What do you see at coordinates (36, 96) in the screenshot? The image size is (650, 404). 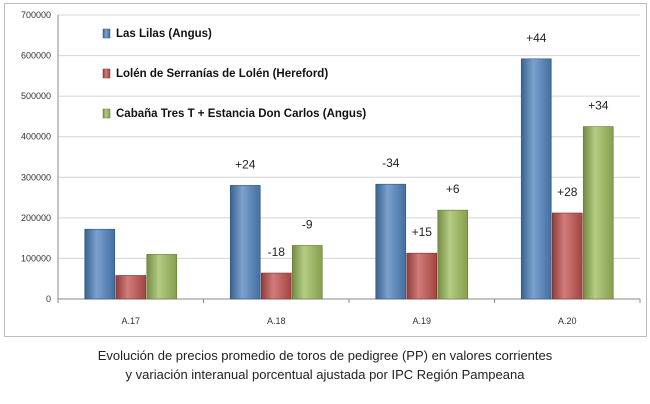 I see `y-tick-label: 500000` at bounding box center [36, 96].